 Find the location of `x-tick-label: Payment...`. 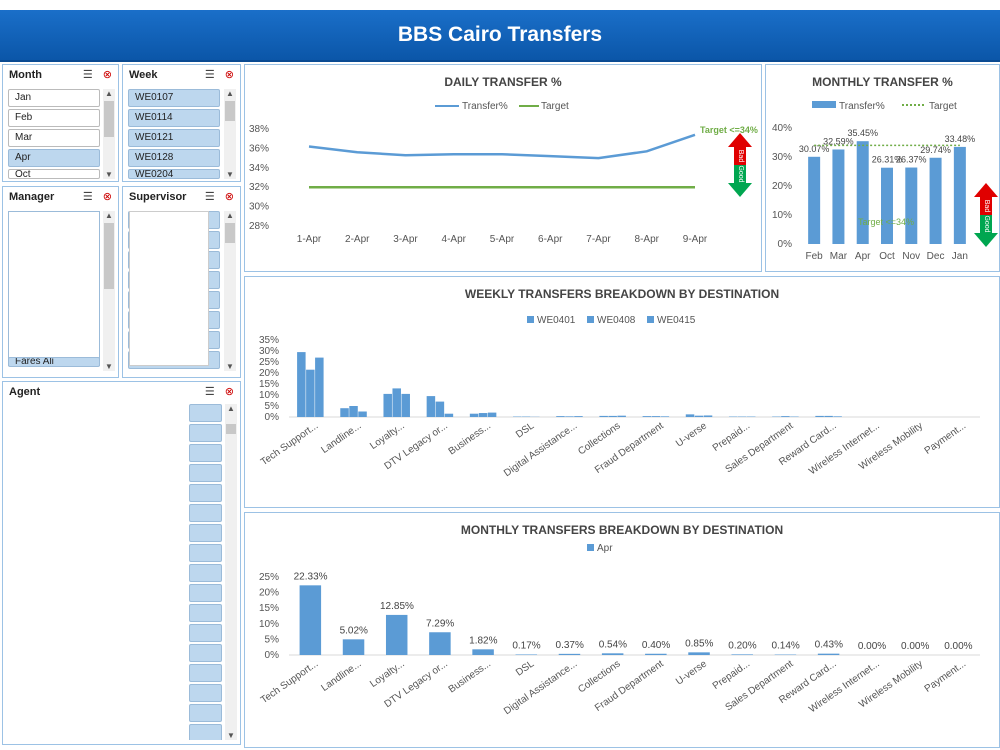

x-tick-label: Payment... is located at coordinates (945, 438).